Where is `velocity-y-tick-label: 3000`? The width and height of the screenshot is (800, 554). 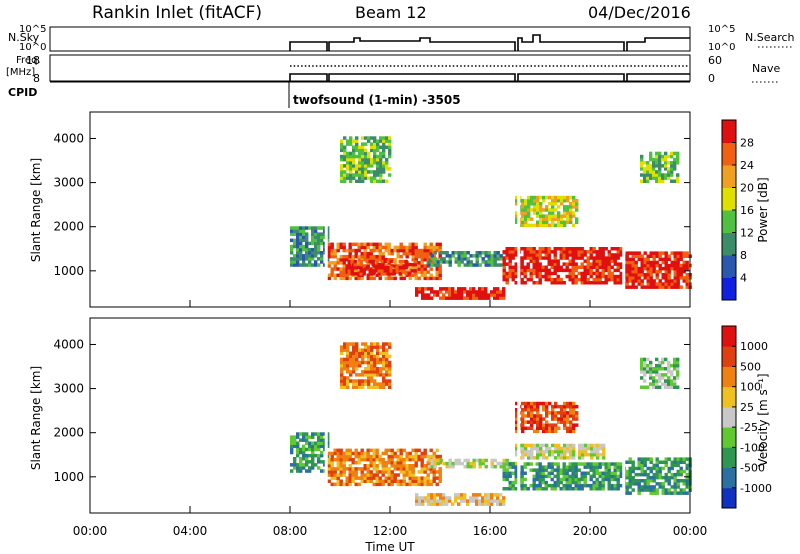
velocity-y-tick-label: 3000 is located at coordinates (68, 389).